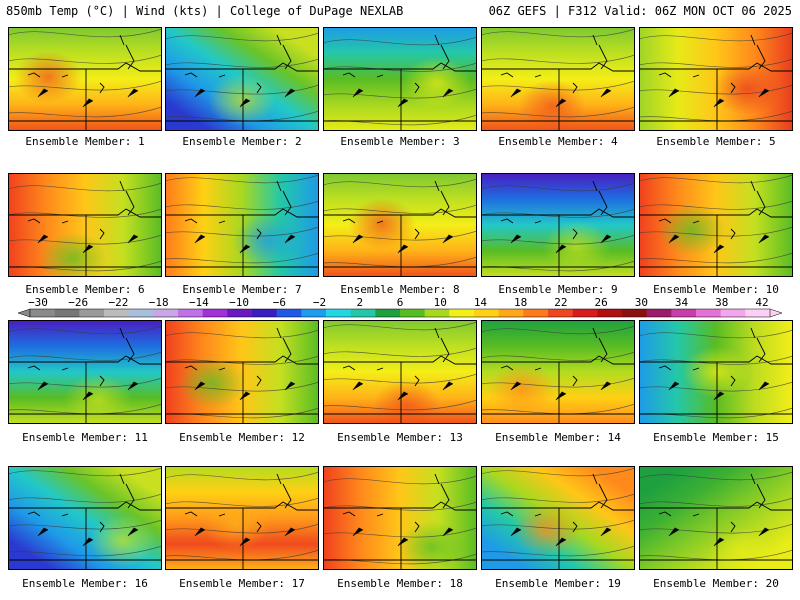  What do you see at coordinates (159, 302) in the screenshot?
I see `colorbar-tick-label: −18` at bounding box center [159, 302].